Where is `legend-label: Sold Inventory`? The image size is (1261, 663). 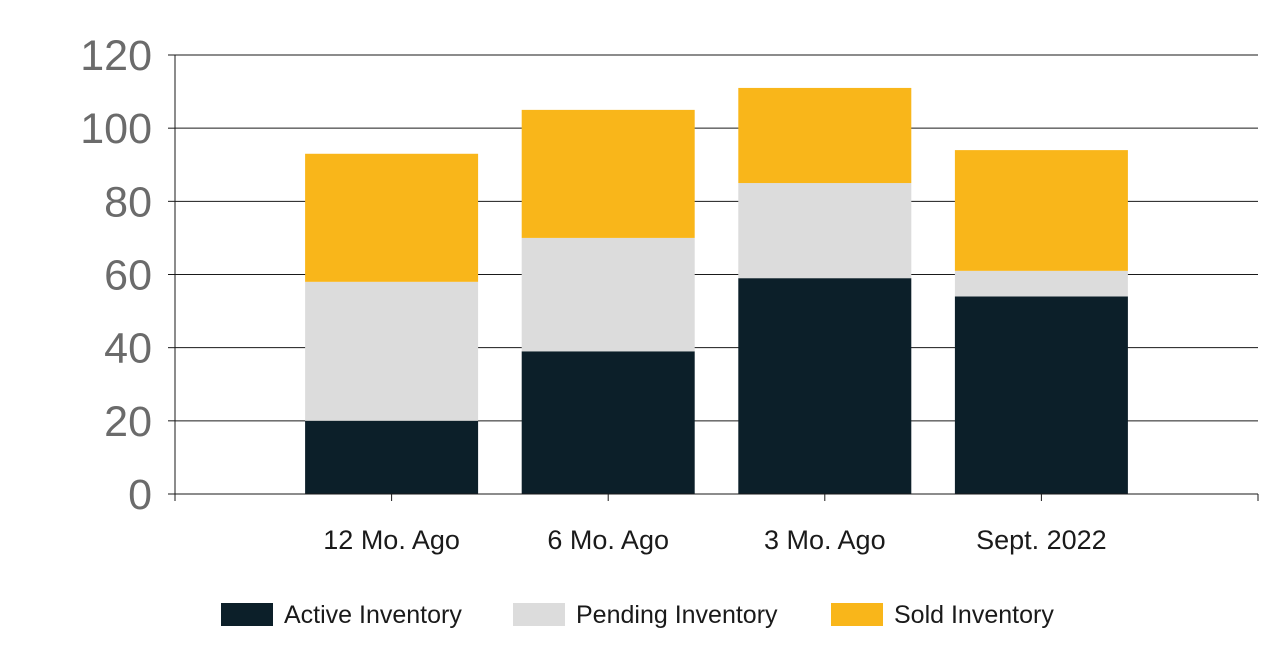
legend-label: Sold Inventory is located at coordinates (974, 615).